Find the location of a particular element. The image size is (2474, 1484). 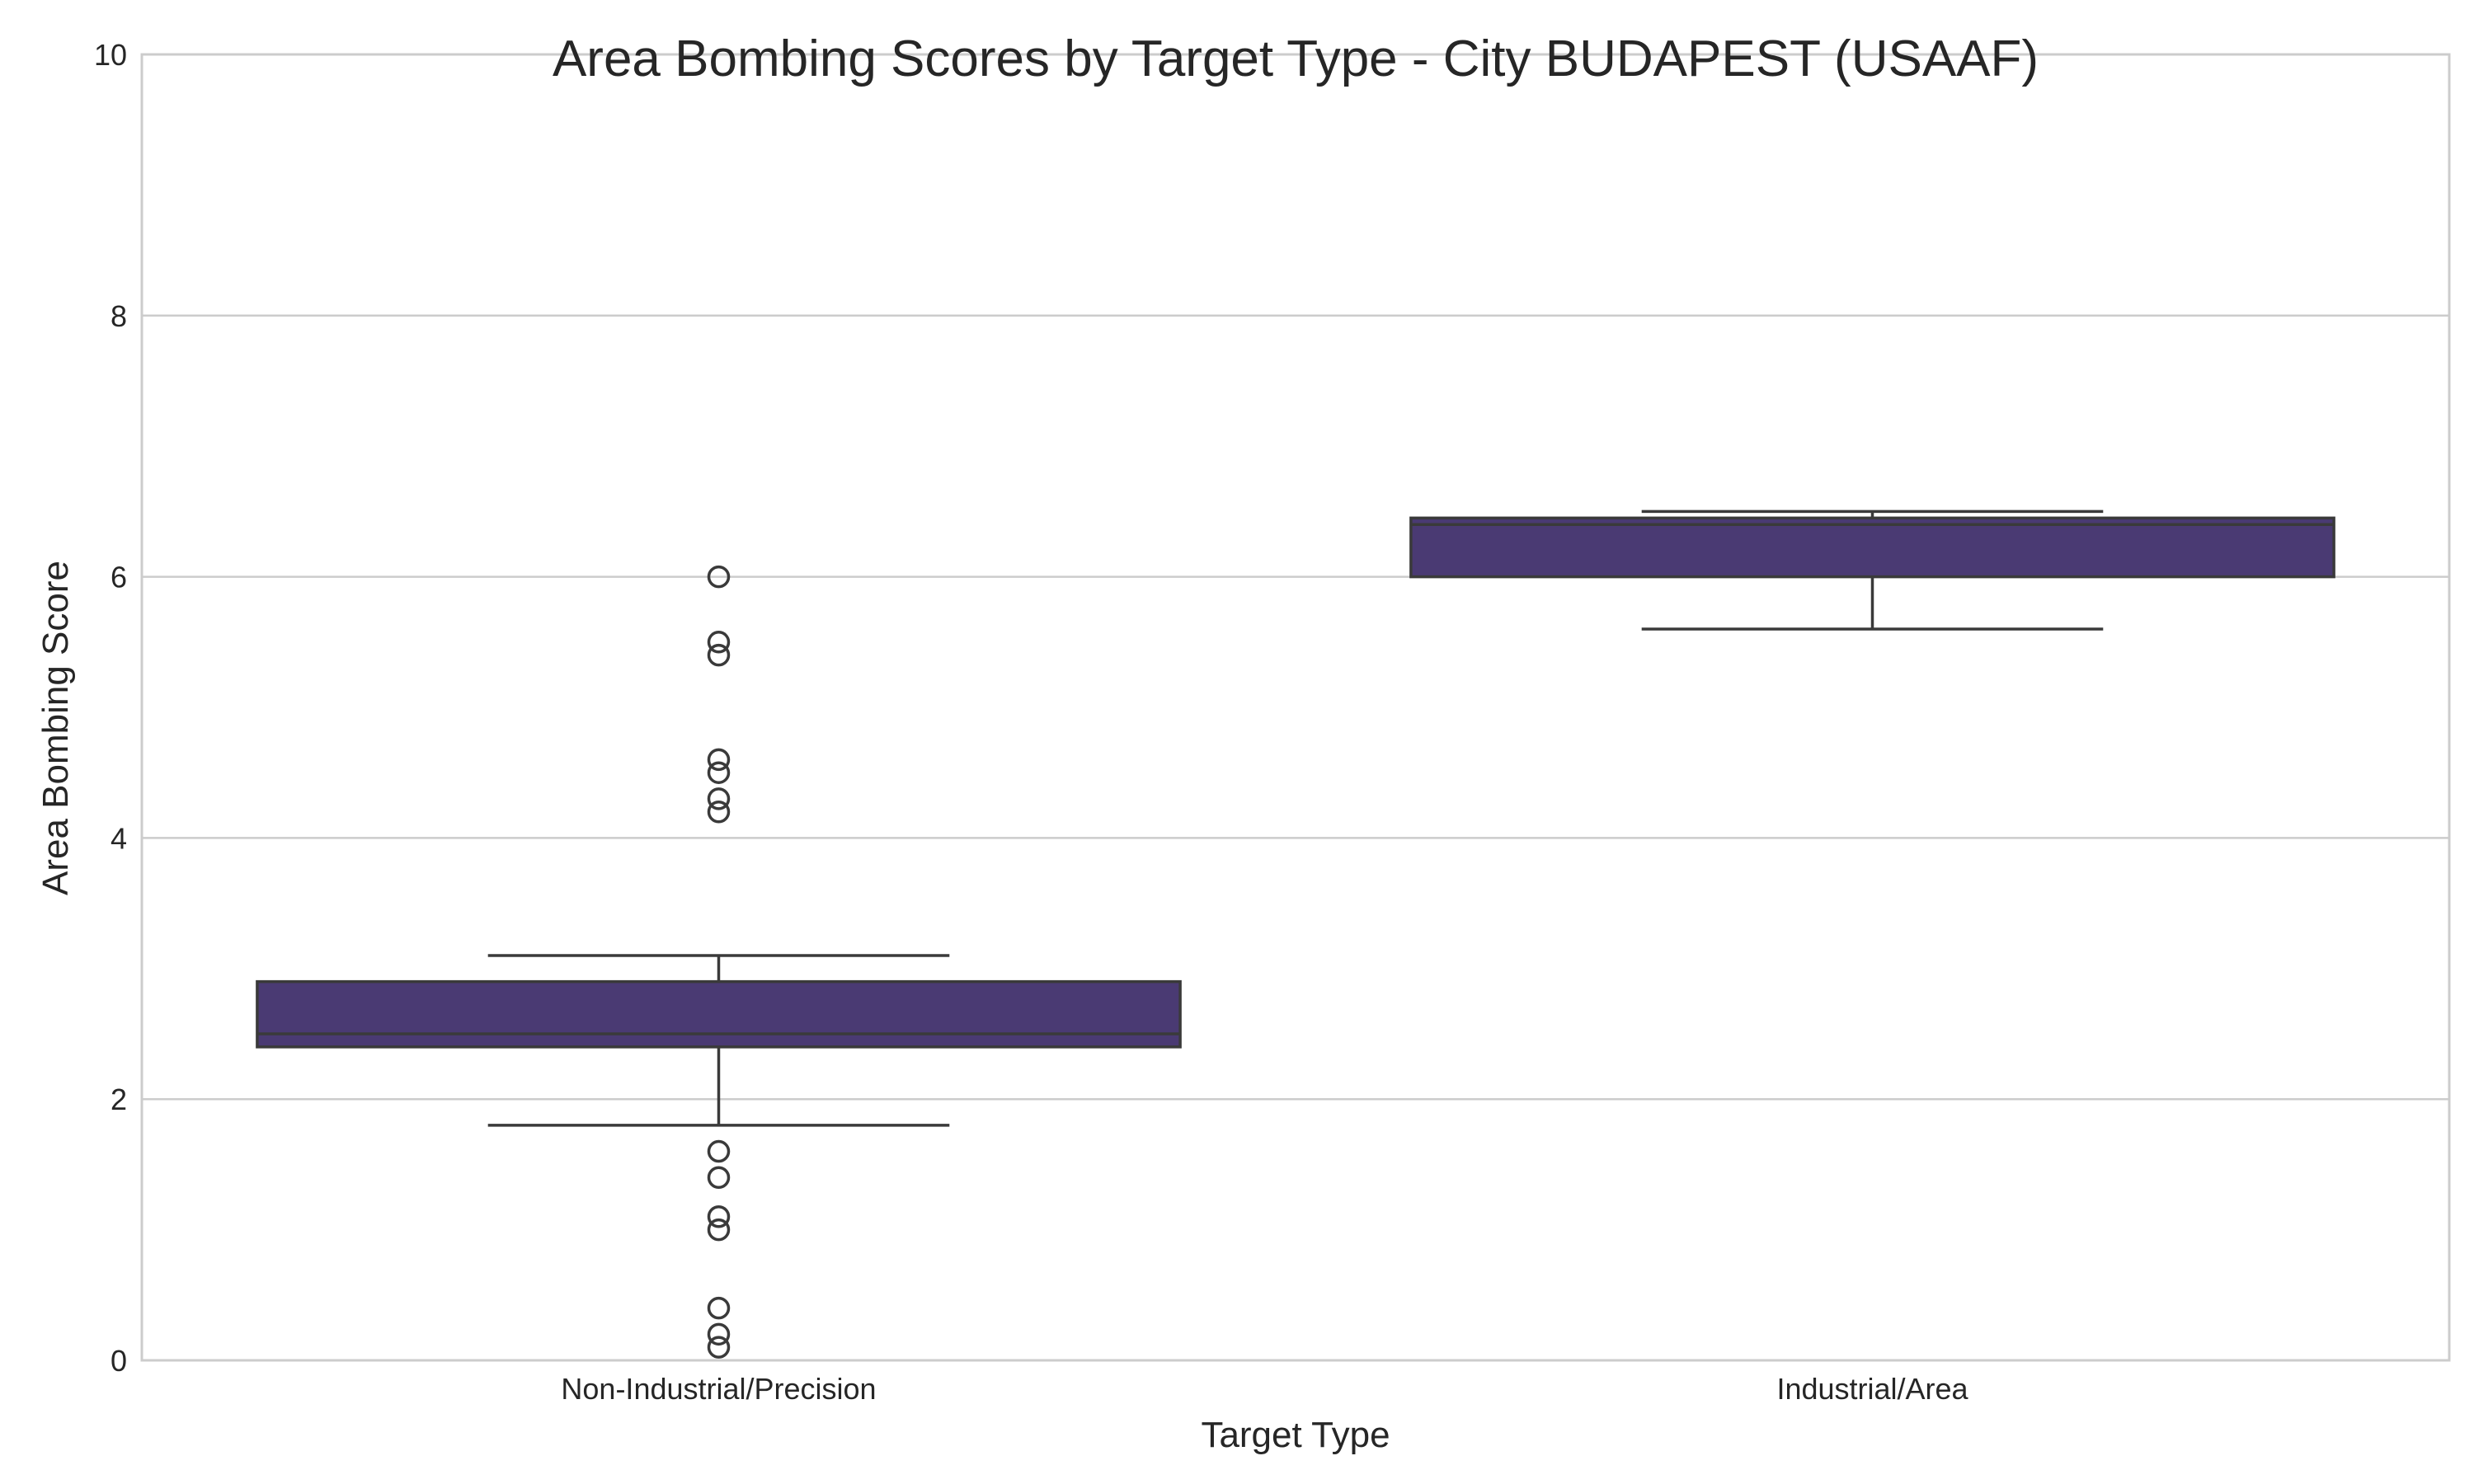

y-tick-label: 4 is located at coordinates (119, 838).